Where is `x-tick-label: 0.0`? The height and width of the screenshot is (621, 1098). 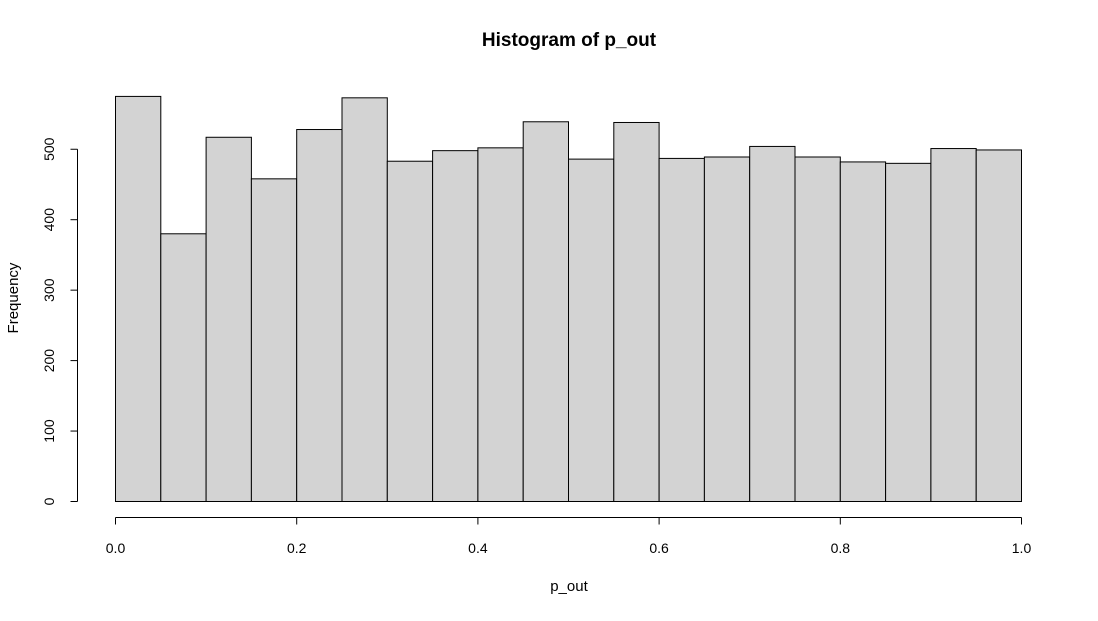 x-tick-label: 0.0 is located at coordinates (116, 548).